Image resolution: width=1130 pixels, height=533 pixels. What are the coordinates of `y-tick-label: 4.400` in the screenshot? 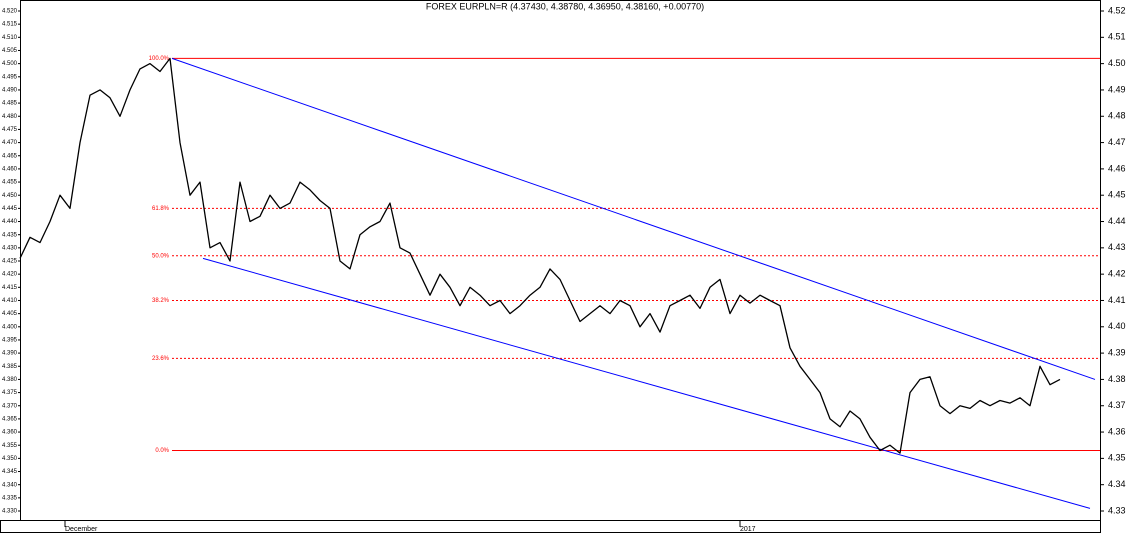 It's located at (10, 327).